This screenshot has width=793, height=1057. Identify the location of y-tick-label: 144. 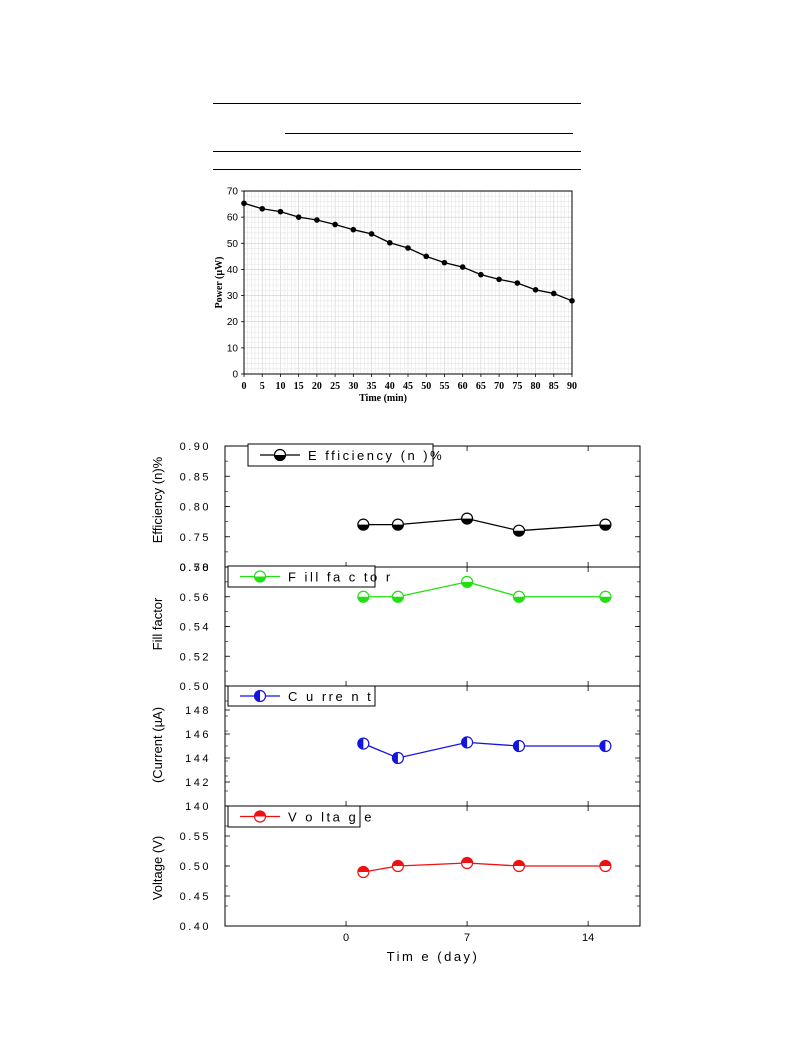
(198, 759).